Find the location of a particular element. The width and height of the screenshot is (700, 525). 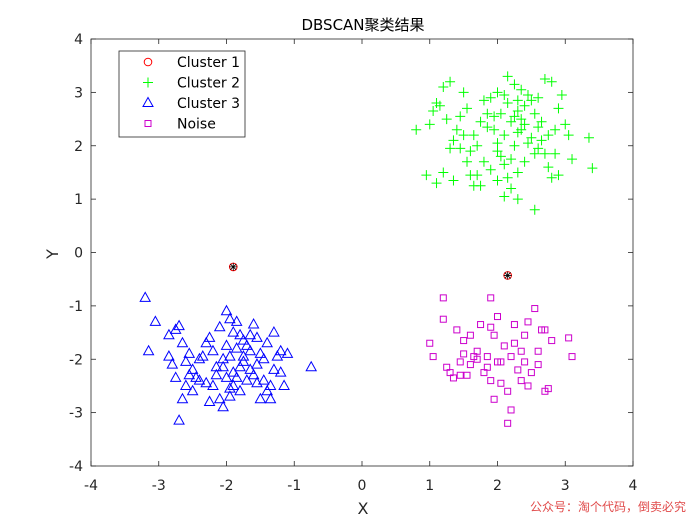

legend-label: Cluster 2 is located at coordinates (208, 84).